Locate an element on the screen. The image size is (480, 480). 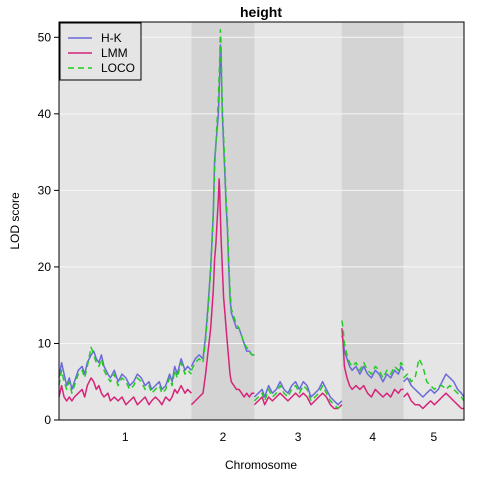
series-line-h-k-chr4 is located at coordinates (373, 359).